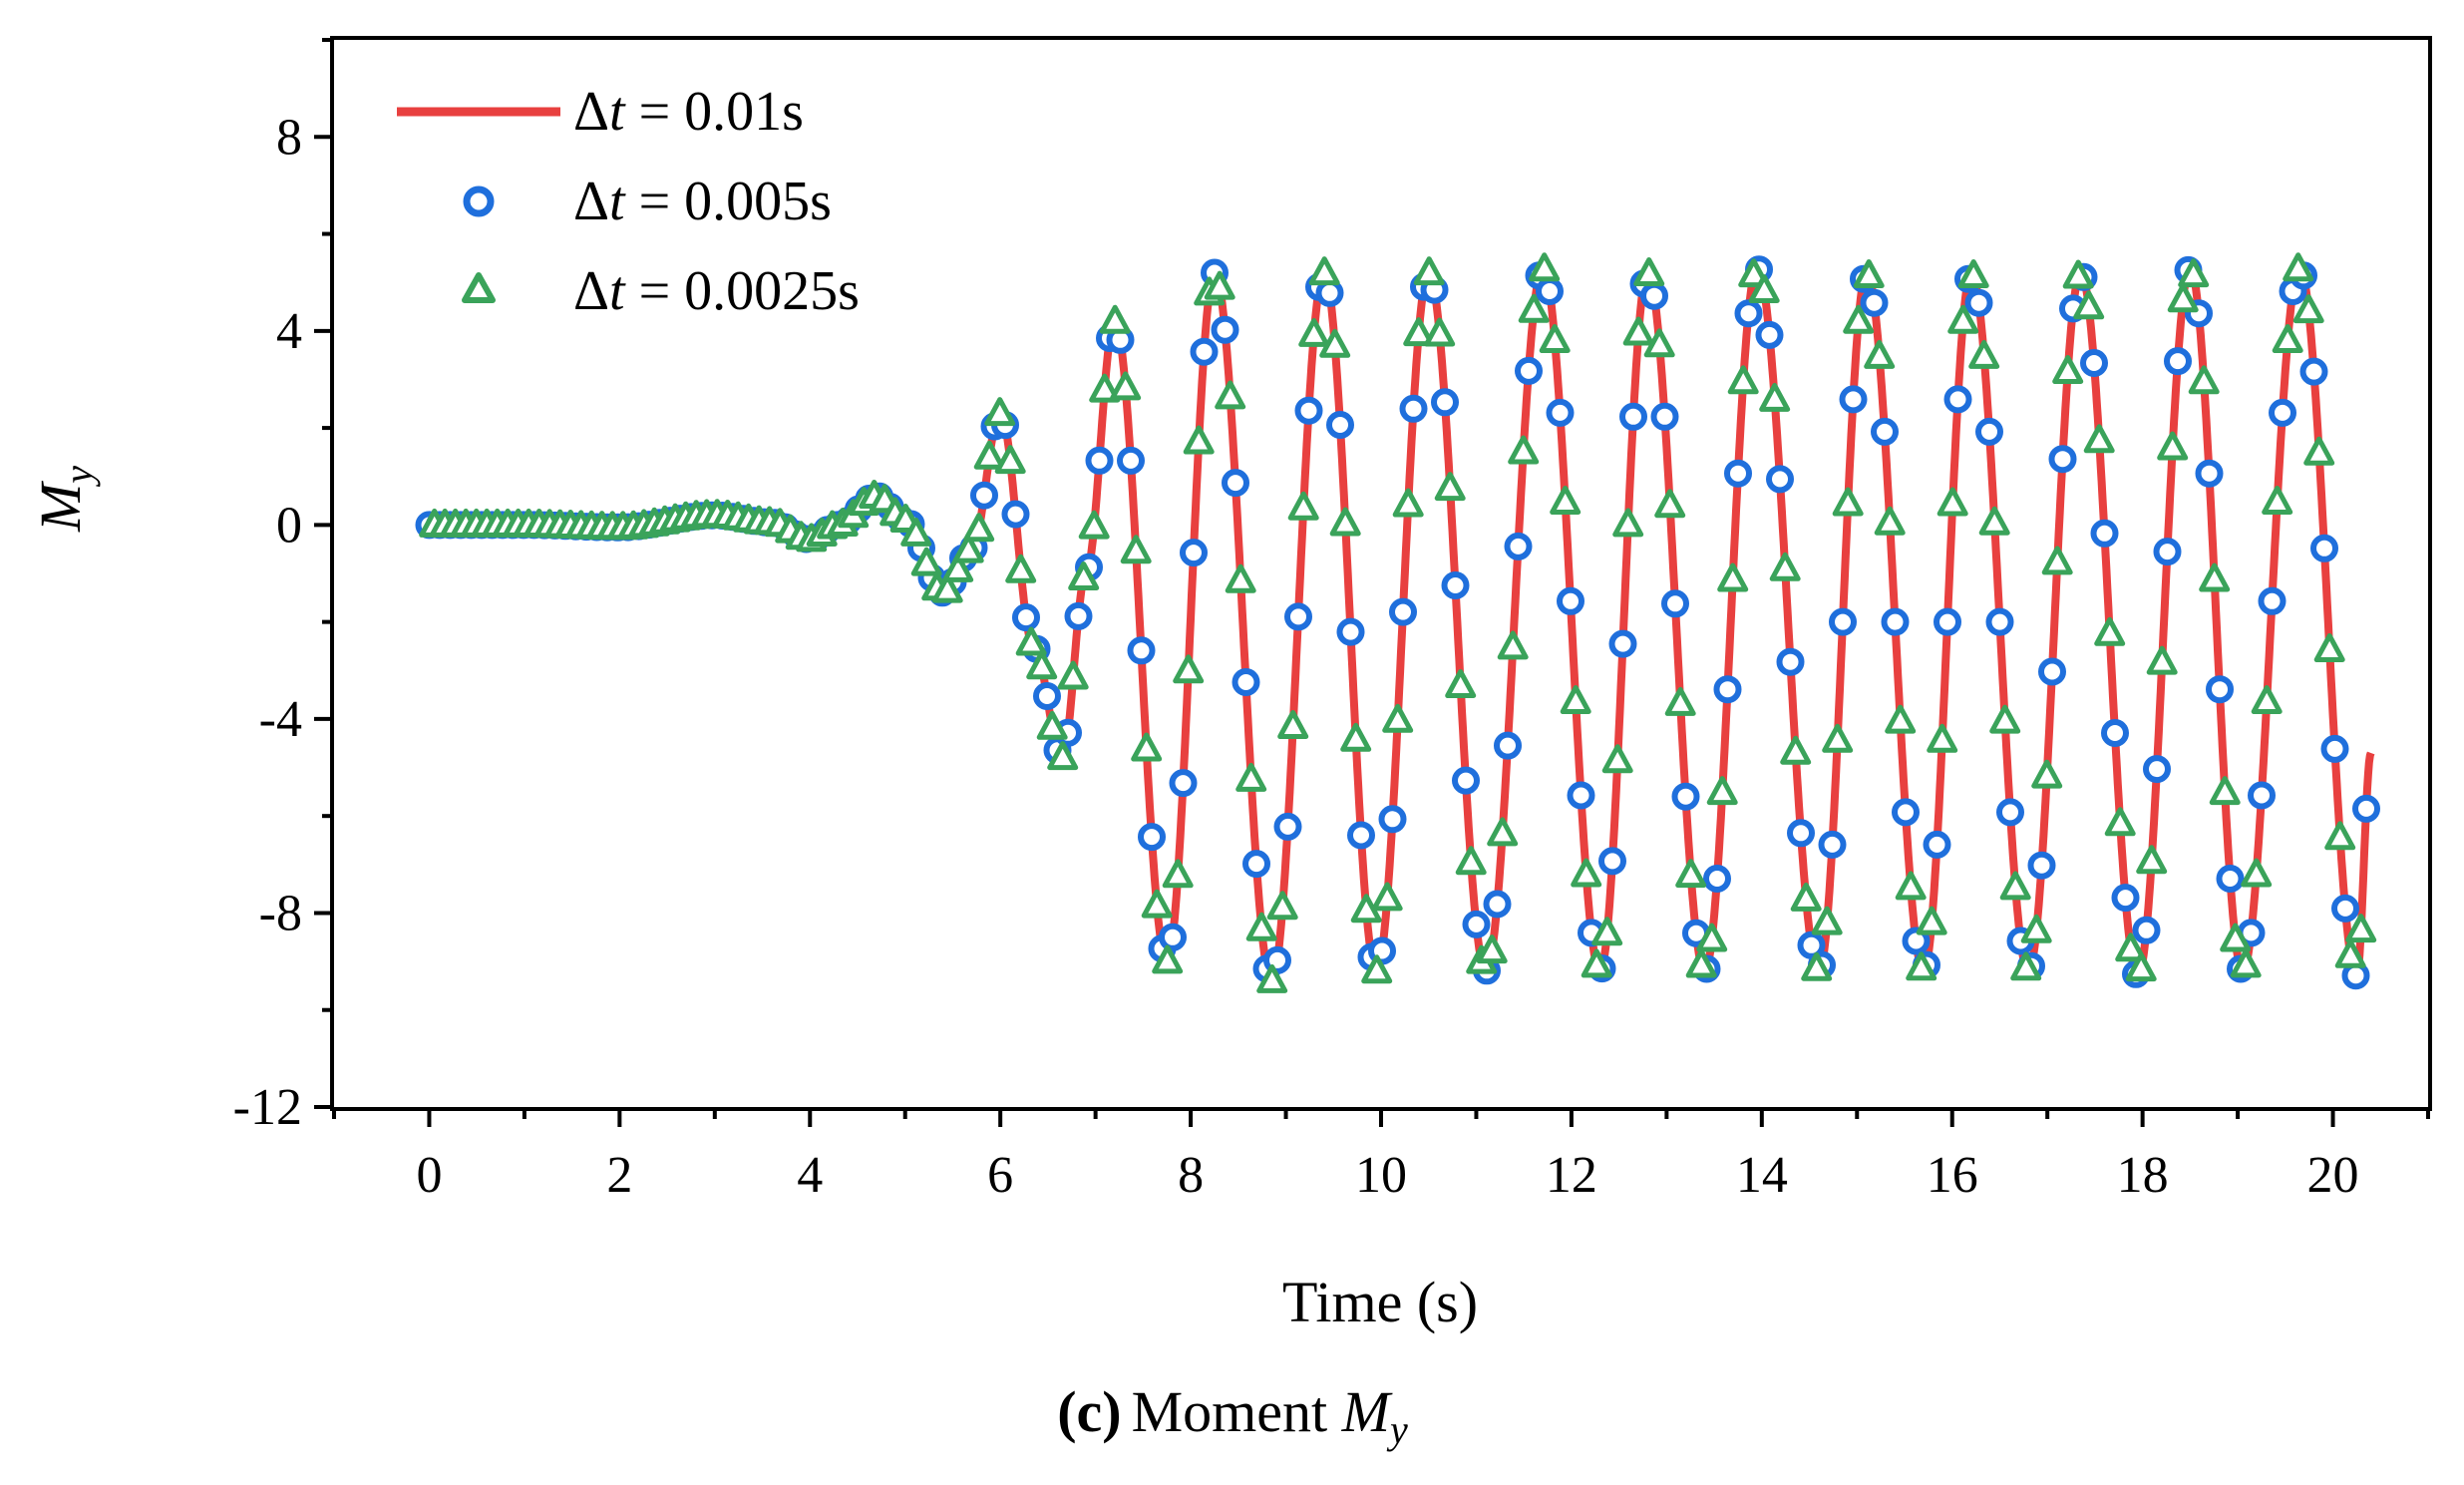 The height and width of the screenshot is (1485, 2464). I want to click on legend-item-series-2: Δt = 0.005s, so click(648, 201).